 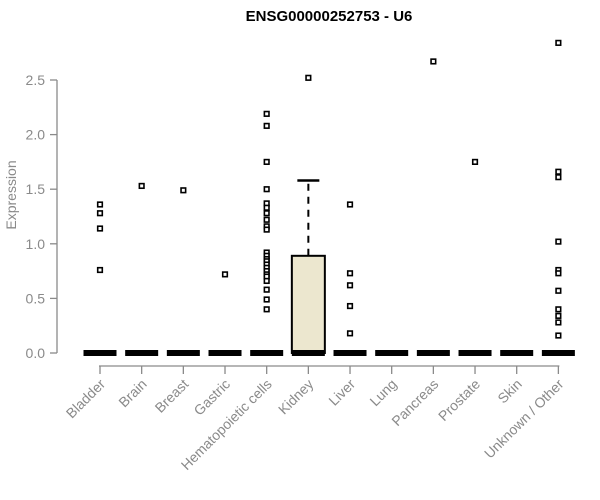 I want to click on y-tick-label: 1.0, so click(x=36, y=244).